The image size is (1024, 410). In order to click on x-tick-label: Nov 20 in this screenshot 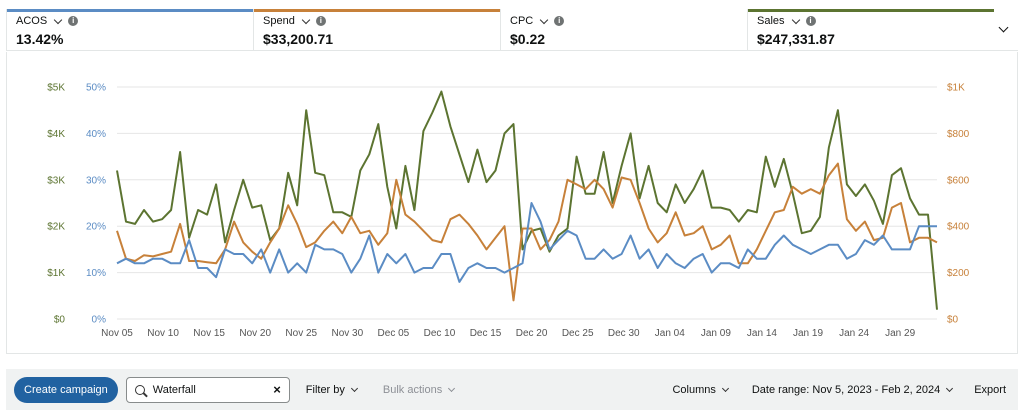, I will do `click(255, 333)`.